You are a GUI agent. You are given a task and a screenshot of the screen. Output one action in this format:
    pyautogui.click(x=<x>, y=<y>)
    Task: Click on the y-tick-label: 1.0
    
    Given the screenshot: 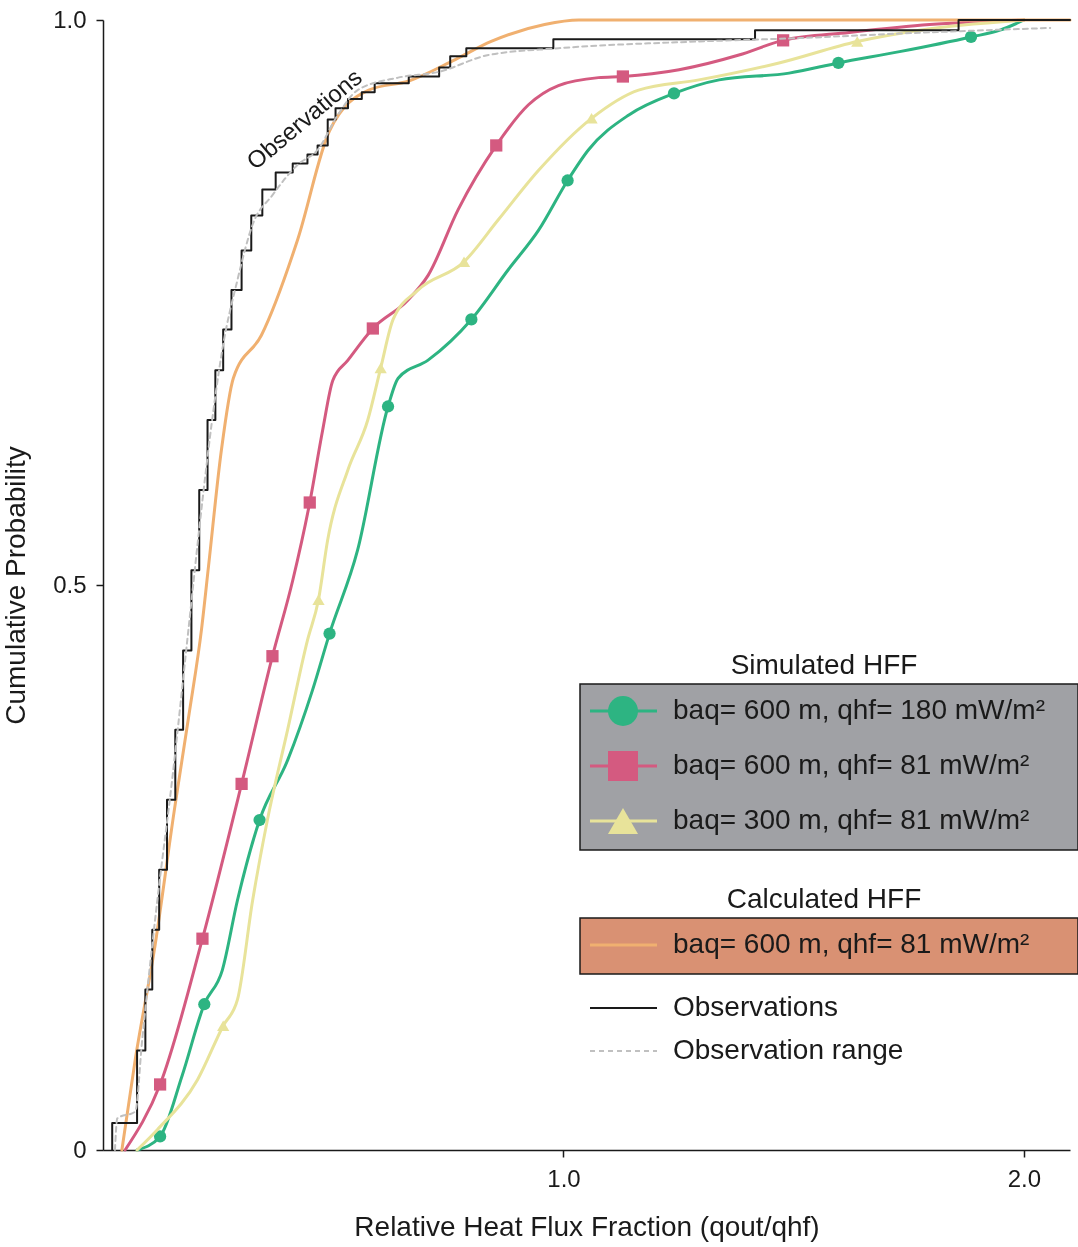 What is the action you would take?
    pyautogui.click(x=70, y=19)
    